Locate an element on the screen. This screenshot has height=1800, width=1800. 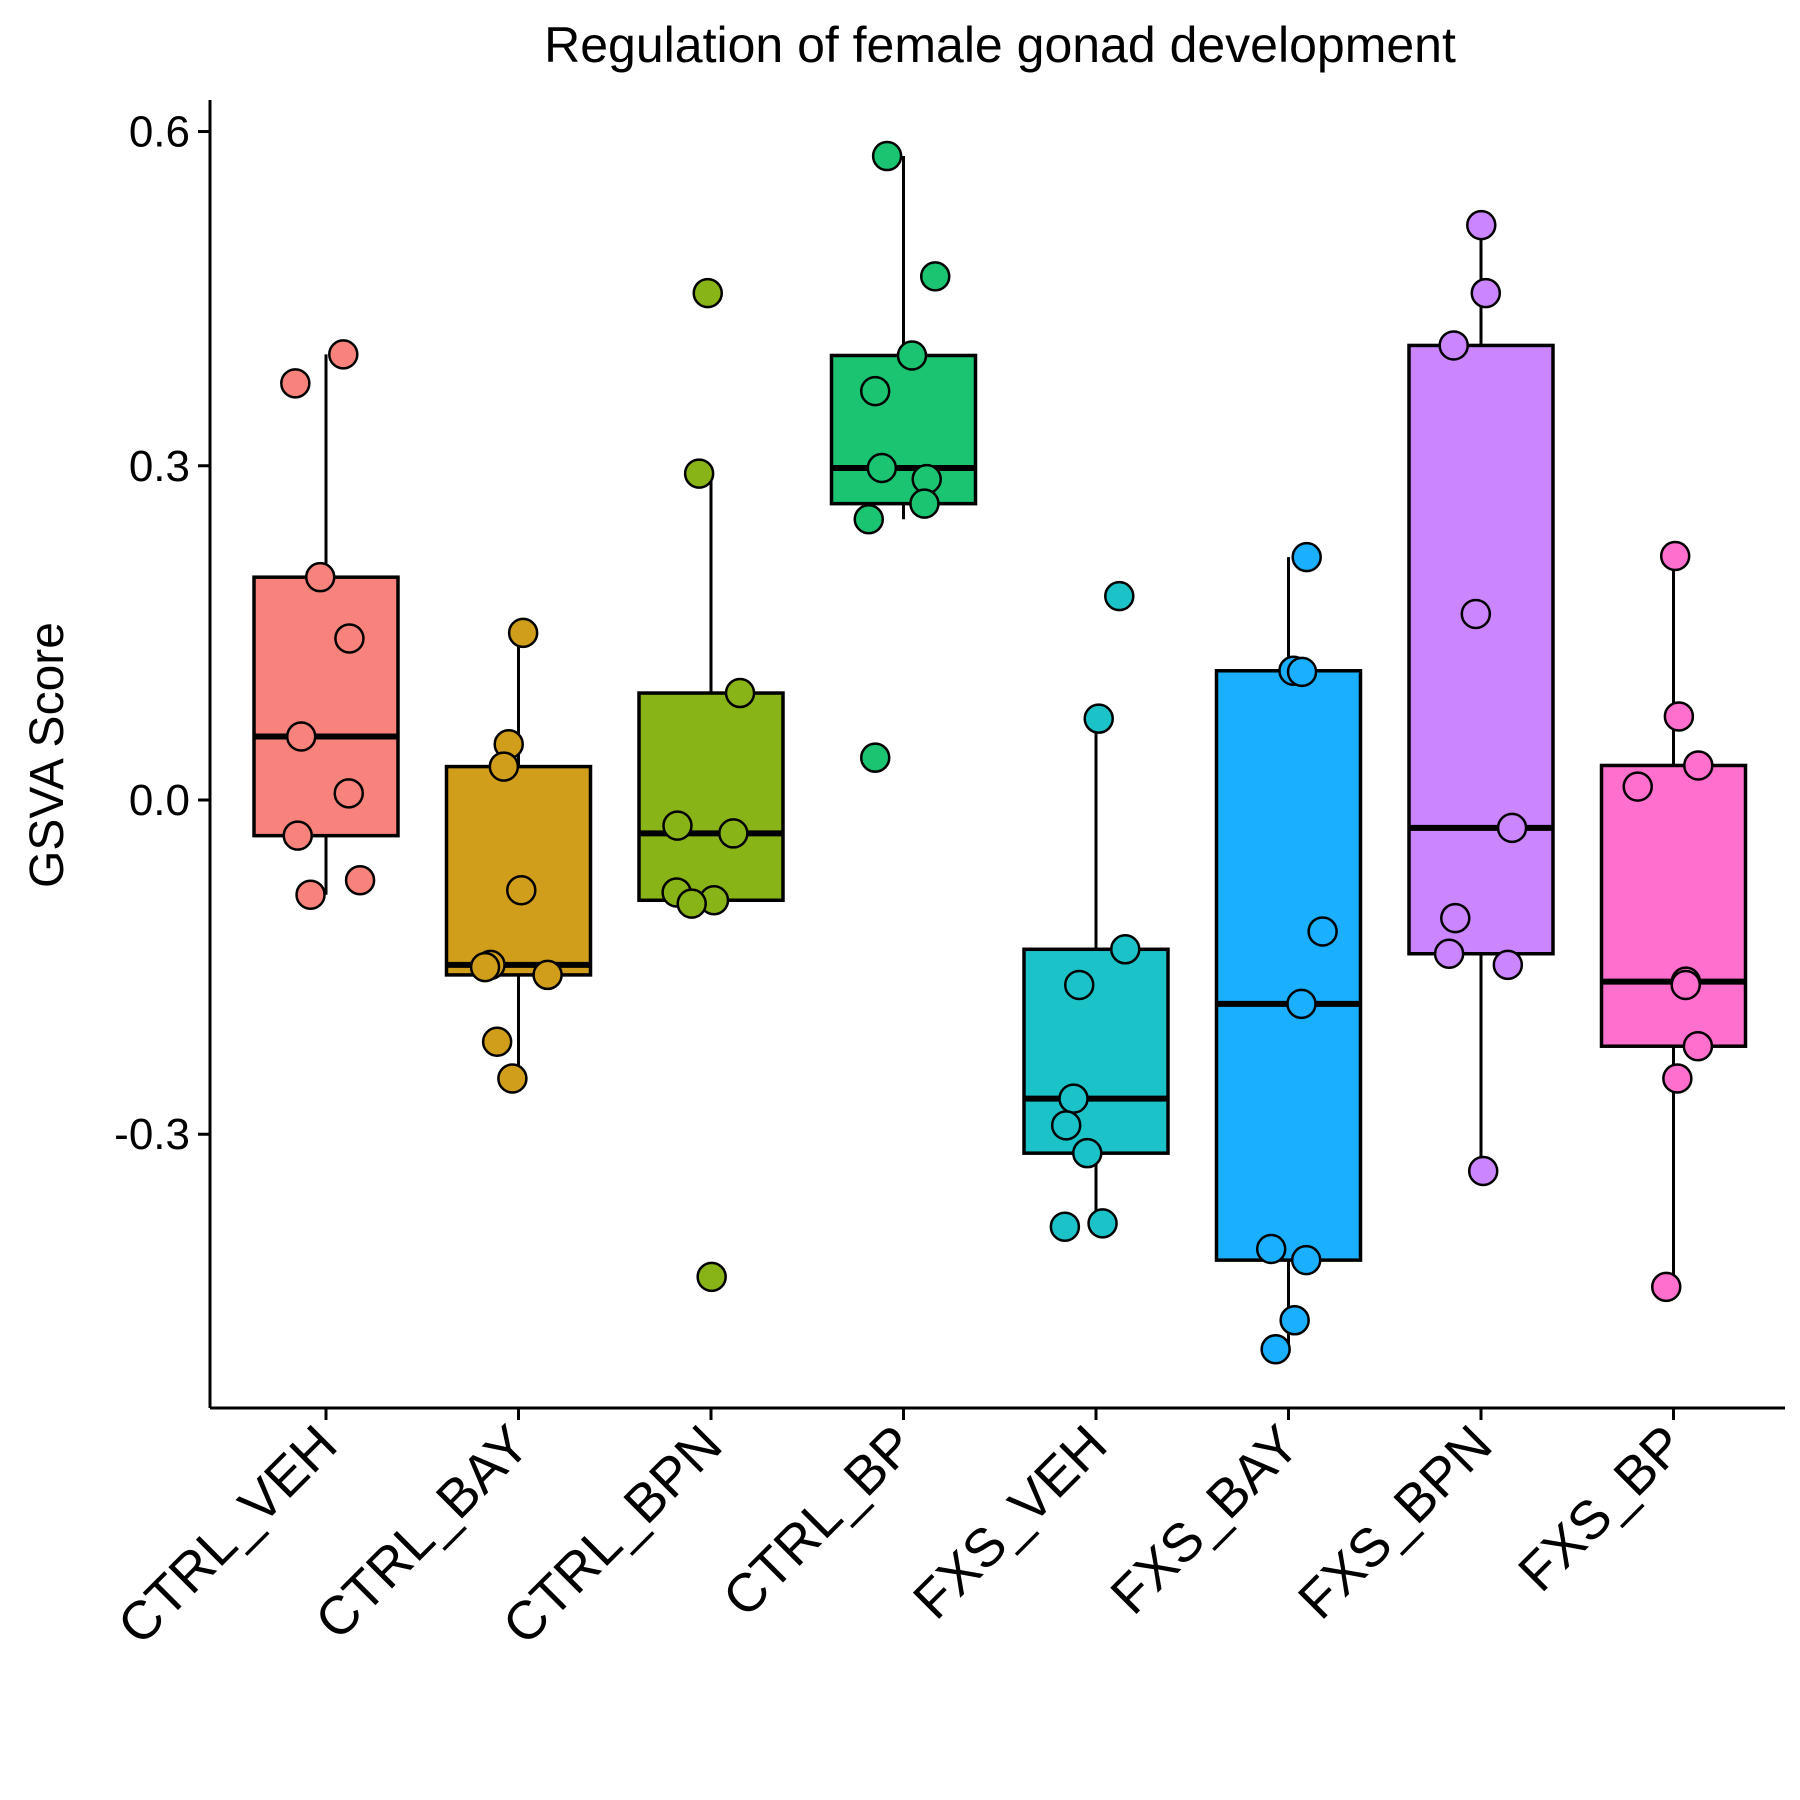
x-tick-label: FXS_BP is located at coordinates (1601, 1508).